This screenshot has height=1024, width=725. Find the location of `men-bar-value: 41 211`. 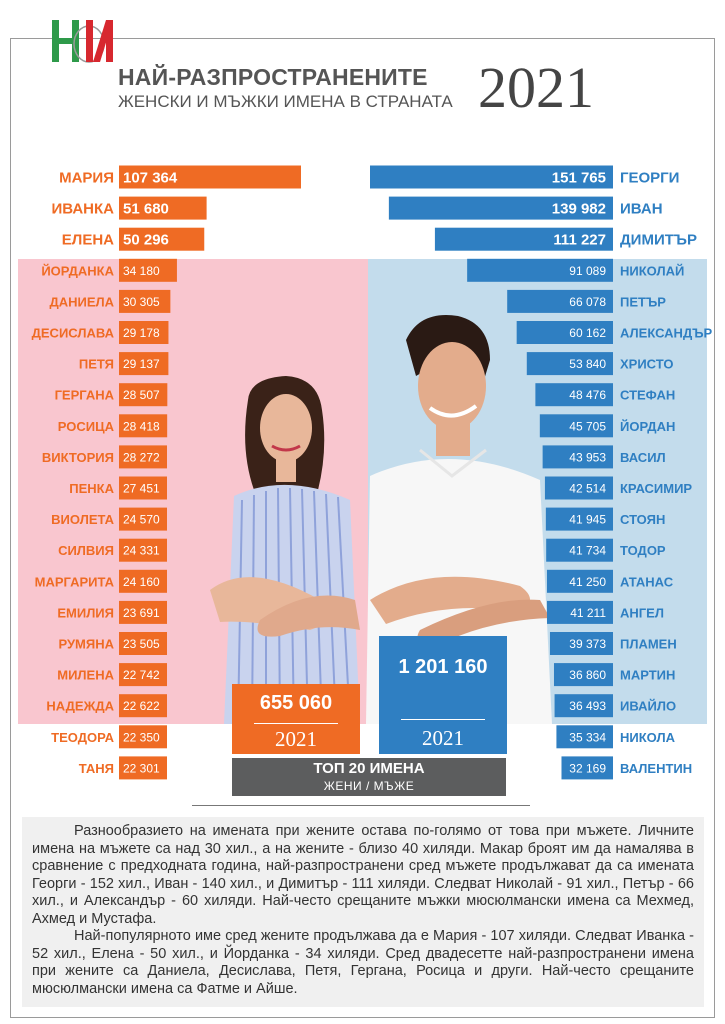

men-bar-value: 41 211 is located at coordinates (588, 613).